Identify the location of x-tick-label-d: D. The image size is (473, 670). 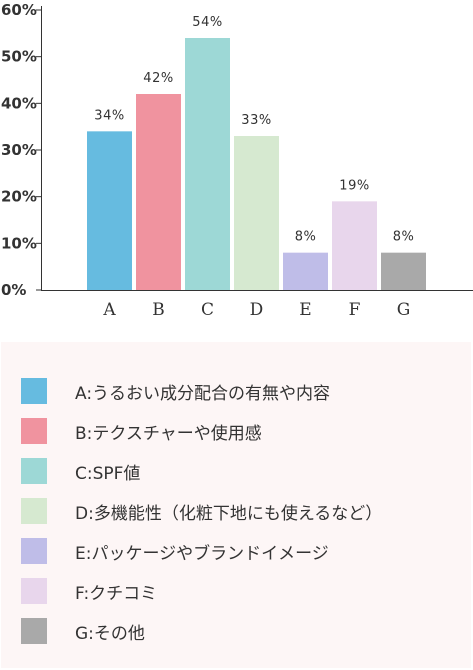
(257, 310).